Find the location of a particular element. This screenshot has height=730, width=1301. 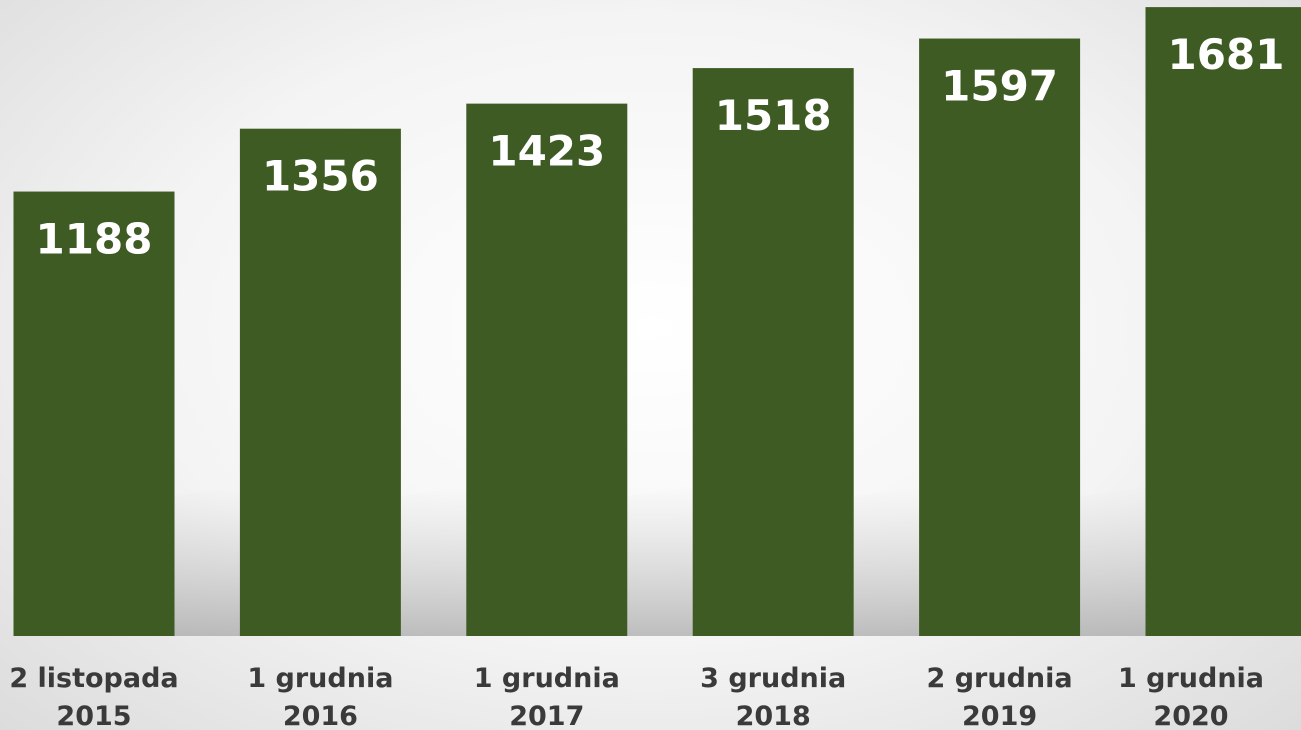

x-tick-label: 3 grudnia 2018 is located at coordinates (773, 696).